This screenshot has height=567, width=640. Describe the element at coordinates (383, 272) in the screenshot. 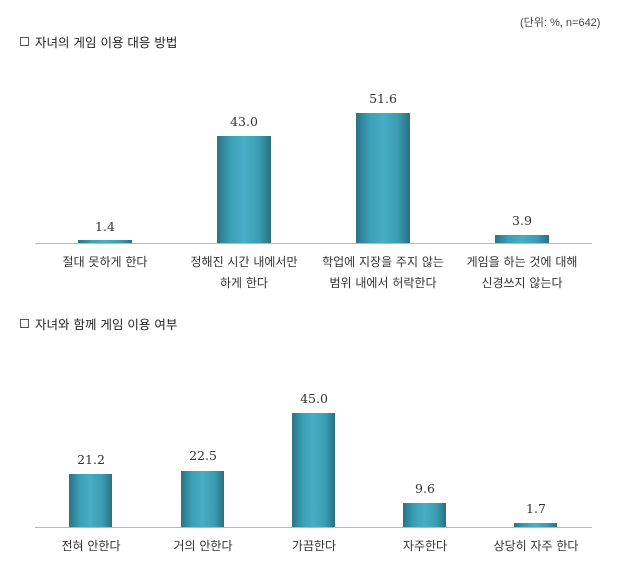

I see `chart1-label-2: 학업에 지장을 주지 않는 범위 내에서 허락한다` at that location.